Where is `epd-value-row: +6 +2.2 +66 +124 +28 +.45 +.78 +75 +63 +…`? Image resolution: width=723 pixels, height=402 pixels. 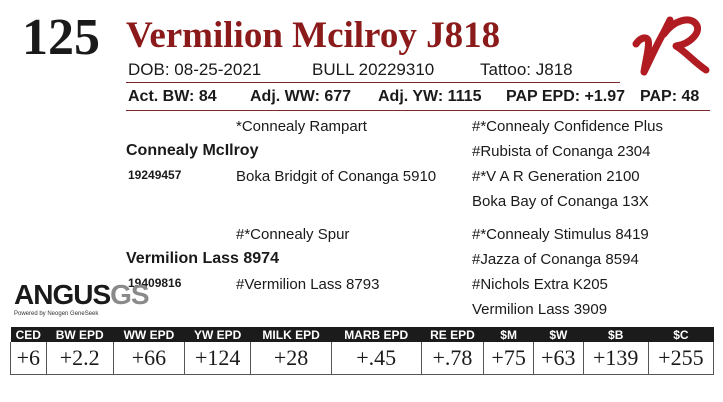 epd-value-row: +6 +2.2 +66 +124 +28 +.45 +.78 +75 +63 +… is located at coordinates (362, 358).